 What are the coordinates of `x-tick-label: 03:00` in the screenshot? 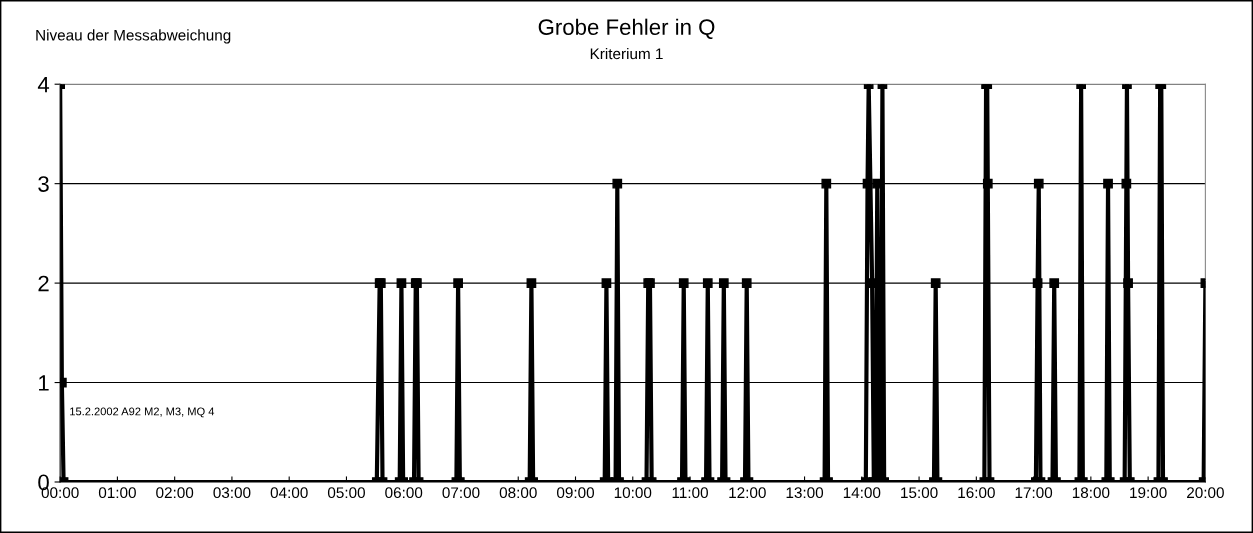 It's located at (232, 493).